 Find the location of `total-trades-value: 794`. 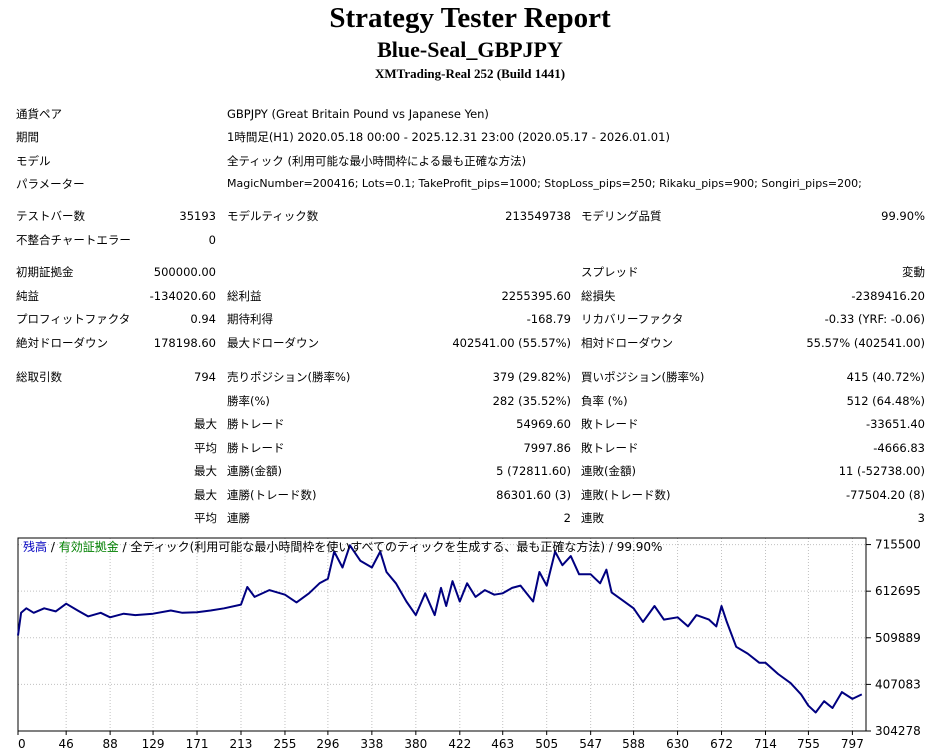

total-trades-value: 794 is located at coordinates (205, 377).